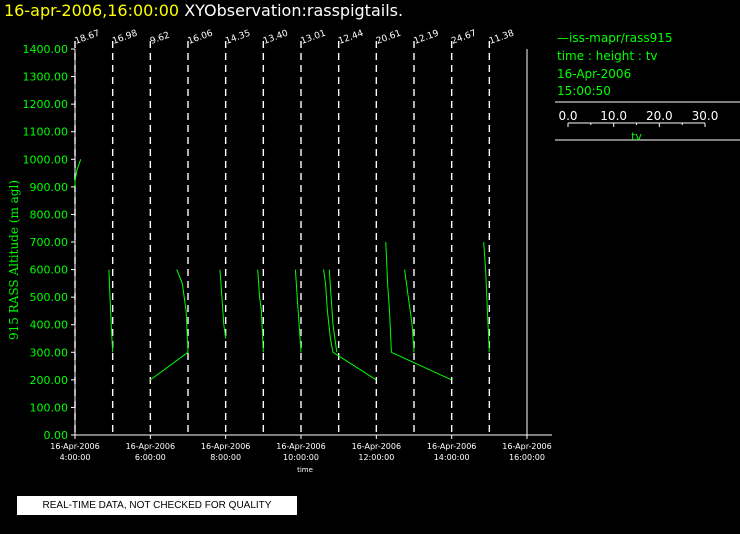 Image resolution: width=740 pixels, height=534 pixels. What do you see at coordinates (636, 136) in the screenshot?
I see `legend-scale-label: tv` at bounding box center [636, 136].